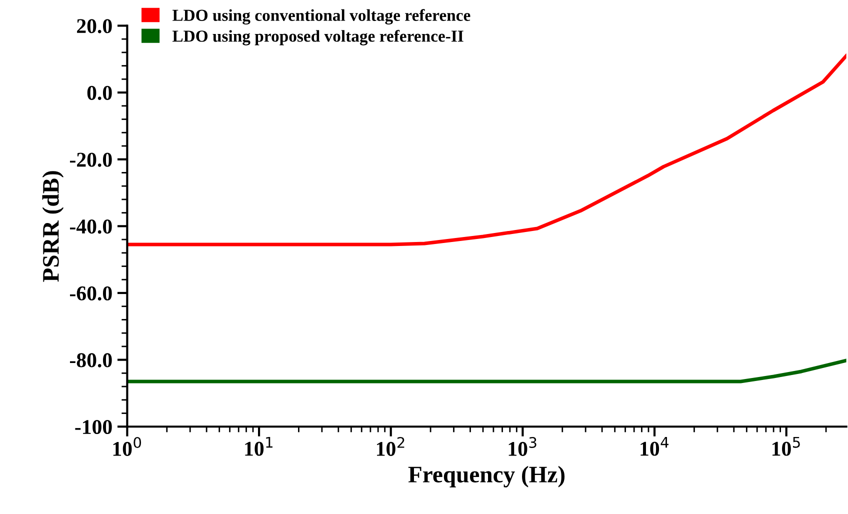  What do you see at coordinates (91, 227) in the screenshot?
I see `y-tick-label: -40.0` at bounding box center [91, 227].